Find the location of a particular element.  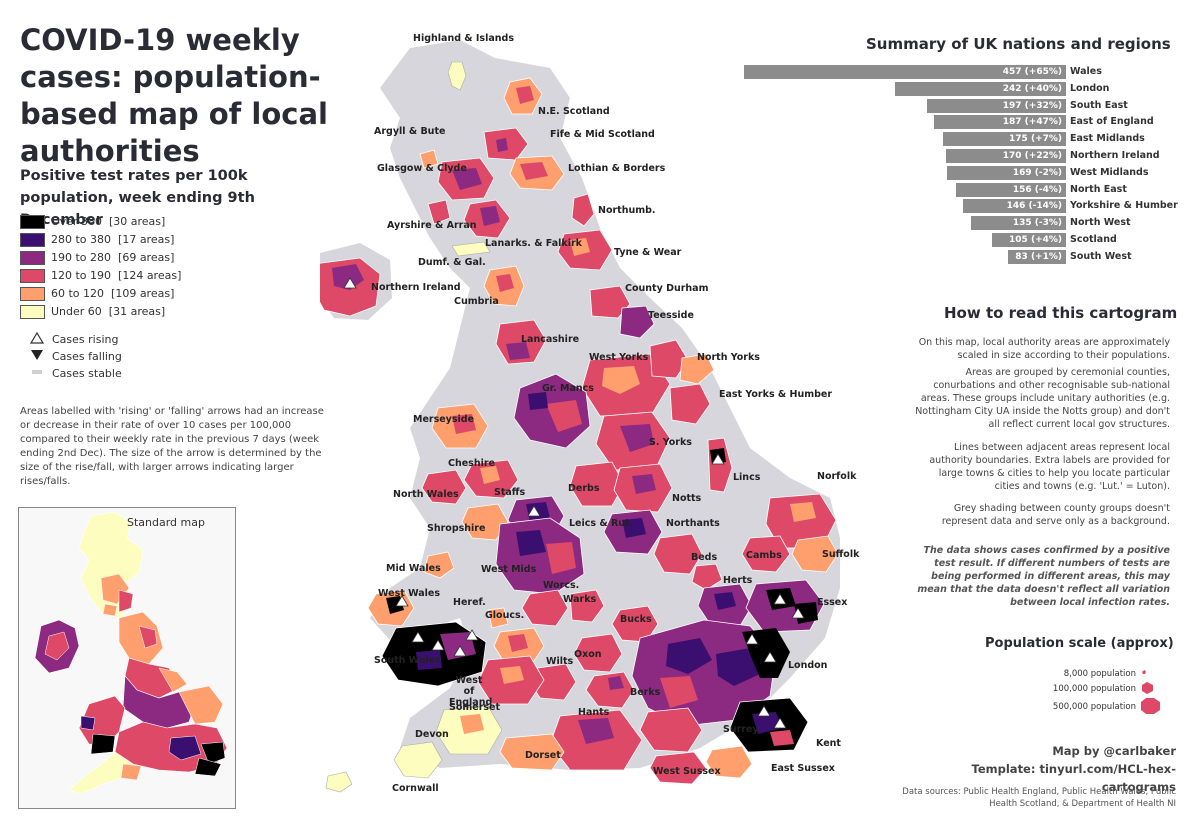

map-label: West Wales is located at coordinates (409, 593).